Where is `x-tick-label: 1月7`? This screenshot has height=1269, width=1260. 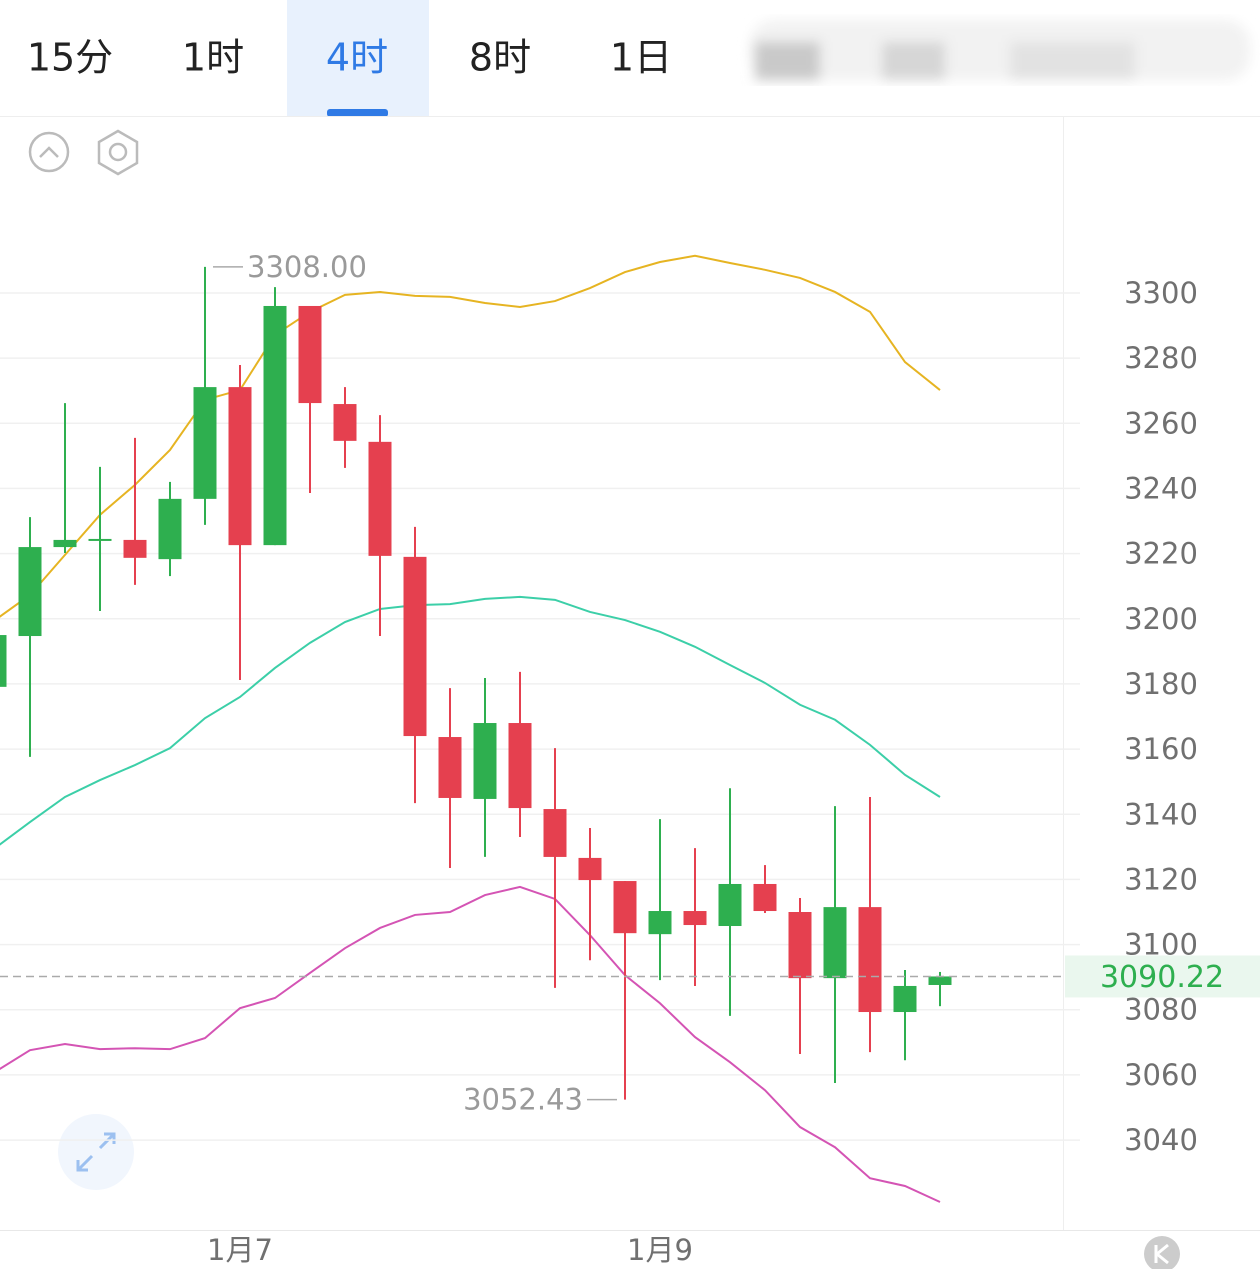
x-tick-label: 1月7 is located at coordinates (240, 1250).